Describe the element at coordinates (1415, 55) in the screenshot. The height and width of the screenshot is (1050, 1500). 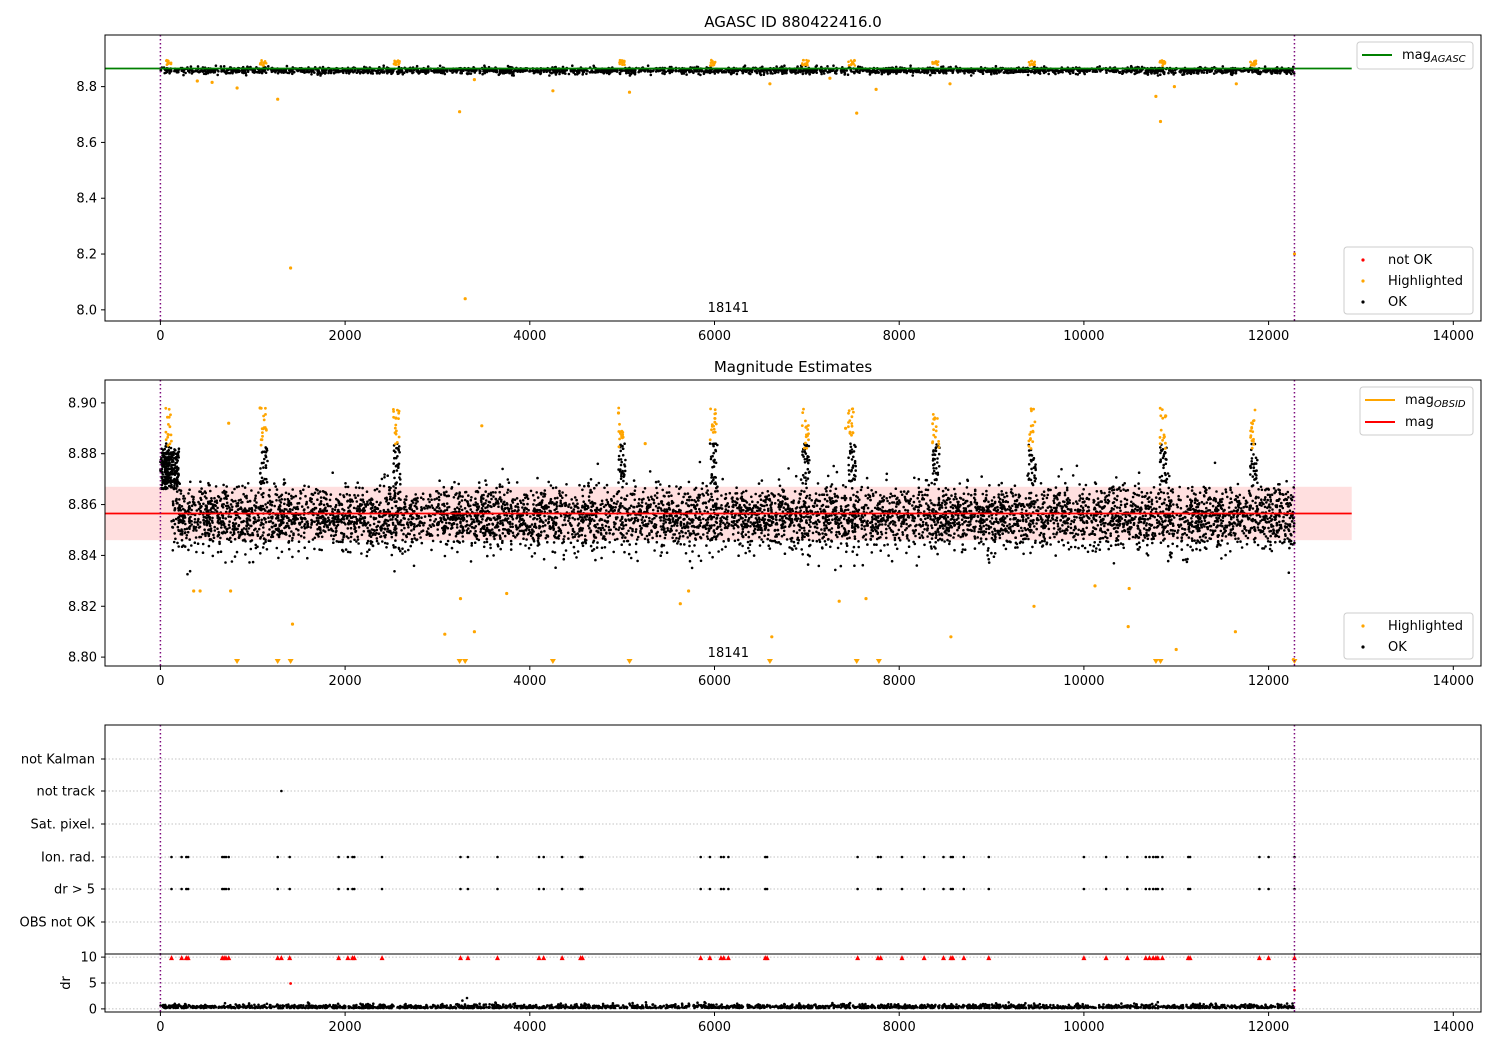
I see `panel1-line-legend: magAGASC` at that location.